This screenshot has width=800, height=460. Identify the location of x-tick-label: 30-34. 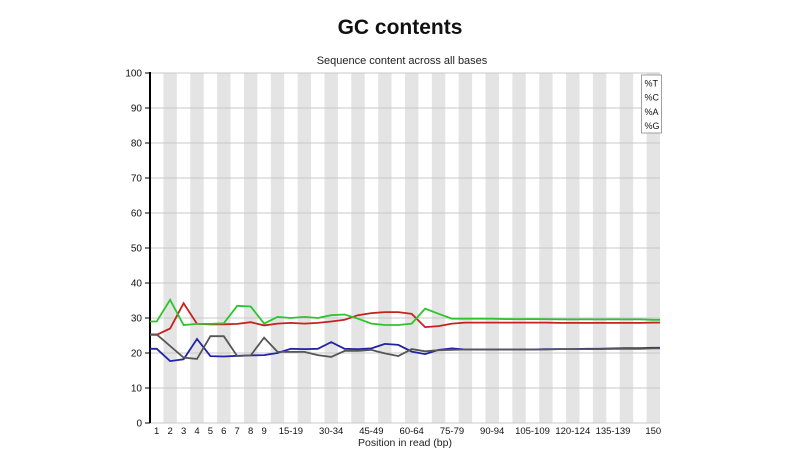
(331, 431).